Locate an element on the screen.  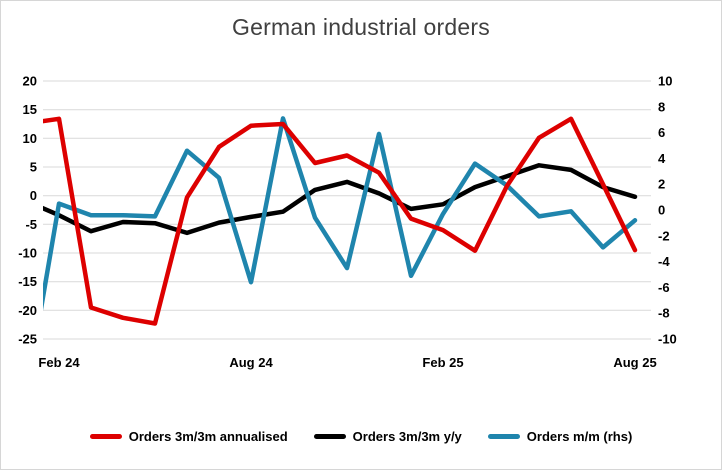
legend-item-label: Orders m/m (rhs) is located at coordinates (579, 436).